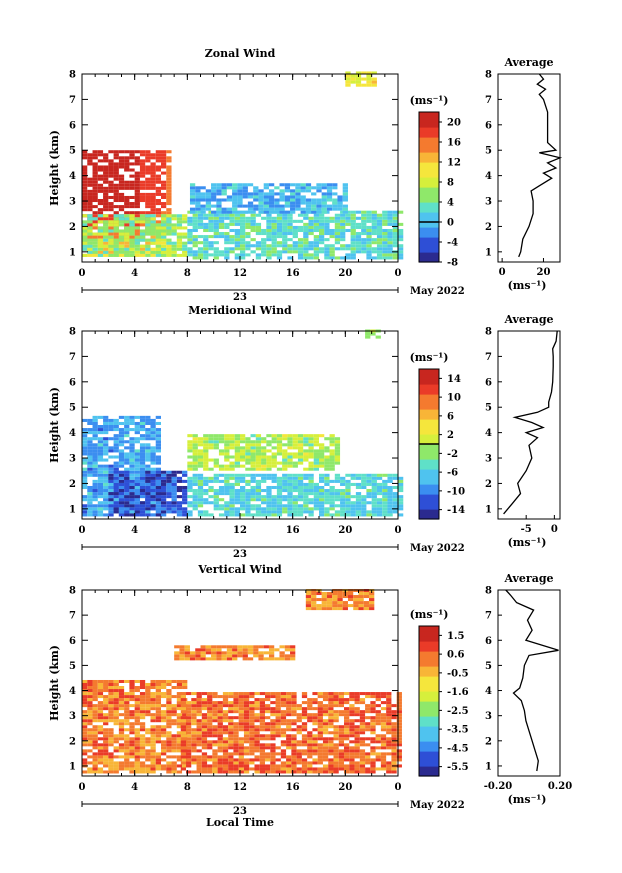 This screenshot has width=622, height=873. What do you see at coordinates (455, 636) in the screenshot?
I see `colorbar-tick-label: 1.5` at bounding box center [455, 636].